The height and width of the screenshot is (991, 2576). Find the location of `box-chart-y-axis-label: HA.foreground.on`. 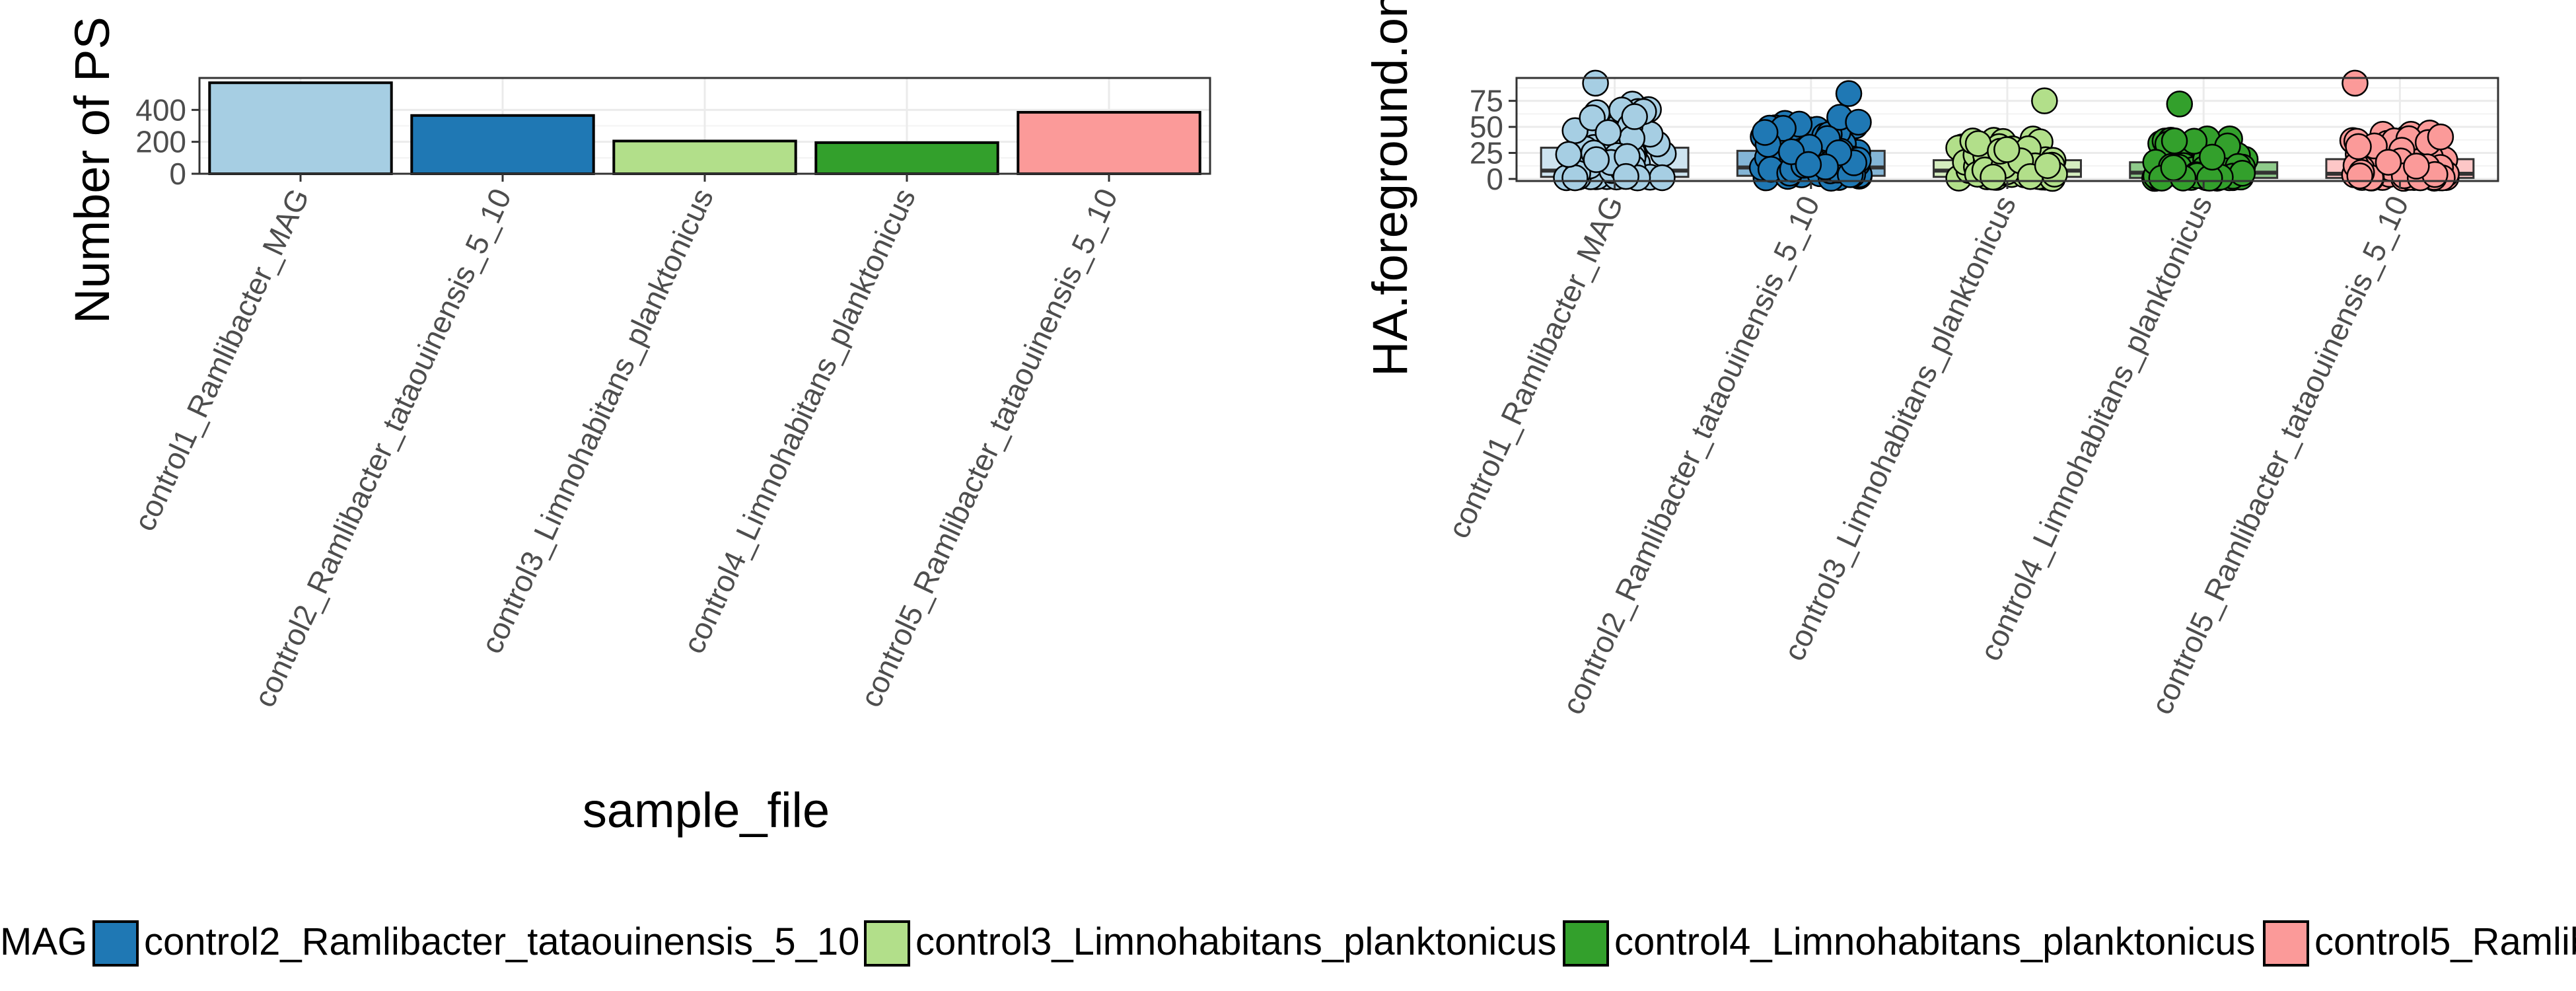

box-chart-y-axis-label: HA.foreground.on is located at coordinates (1390, 188).